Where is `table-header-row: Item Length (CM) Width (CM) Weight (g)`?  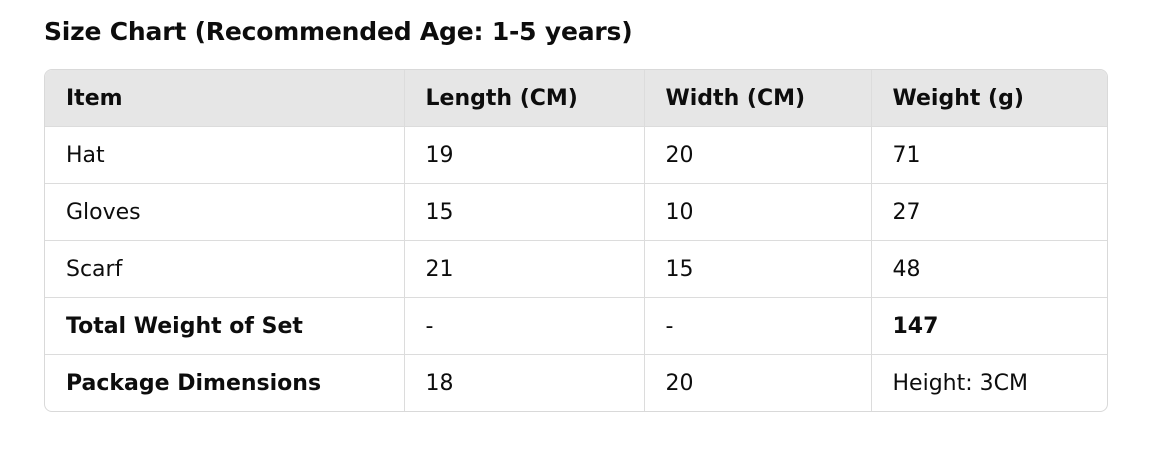 table-header-row: Item Length (CM) Width (CM) Weight (g) is located at coordinates (576, 98).